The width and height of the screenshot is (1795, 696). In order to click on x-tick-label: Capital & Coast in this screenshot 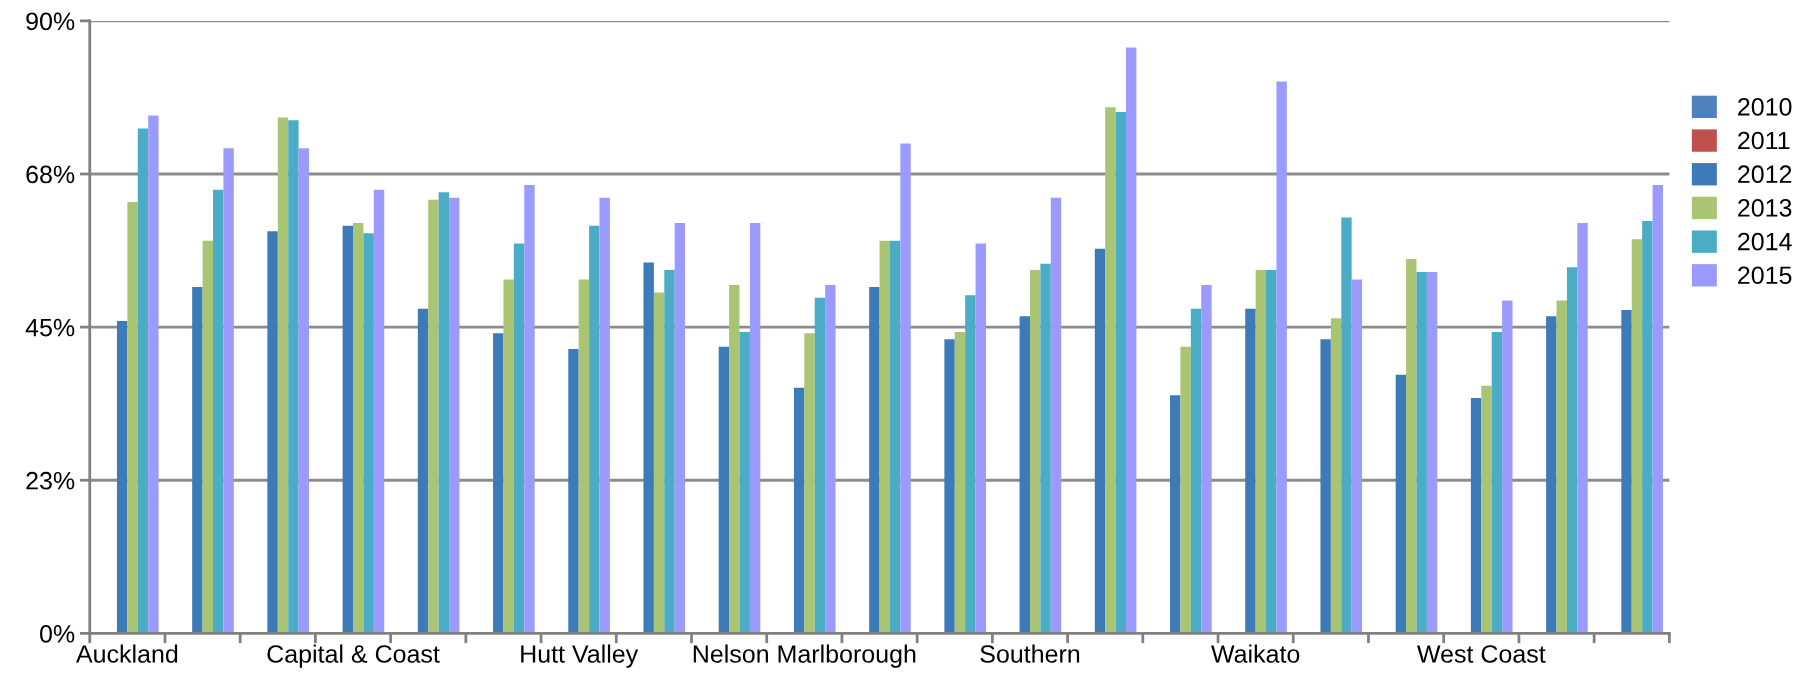, I will do `click(353, 656)`.